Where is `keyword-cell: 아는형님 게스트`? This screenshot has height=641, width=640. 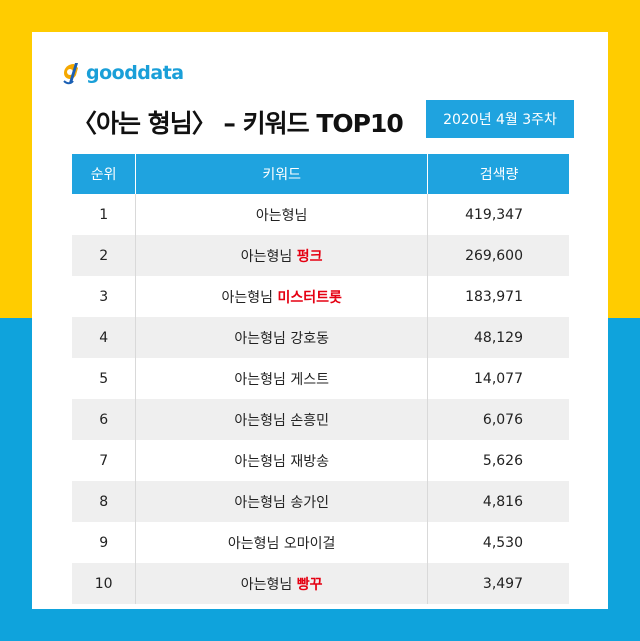 keyword-cell: 아는형님 게스트 is located at coordinates (282, 378).